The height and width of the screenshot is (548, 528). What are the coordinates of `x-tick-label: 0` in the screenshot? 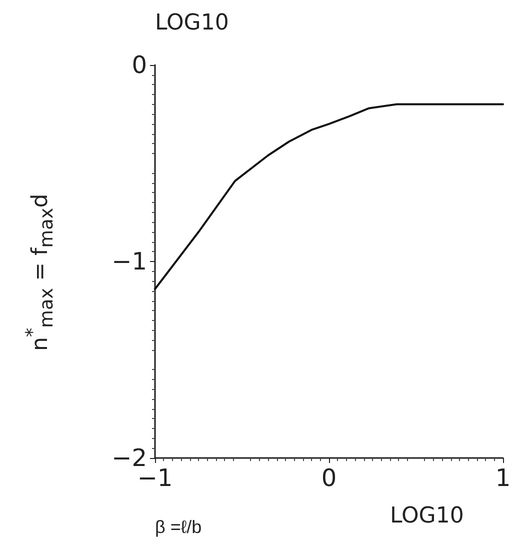 It's located at (329, 478).